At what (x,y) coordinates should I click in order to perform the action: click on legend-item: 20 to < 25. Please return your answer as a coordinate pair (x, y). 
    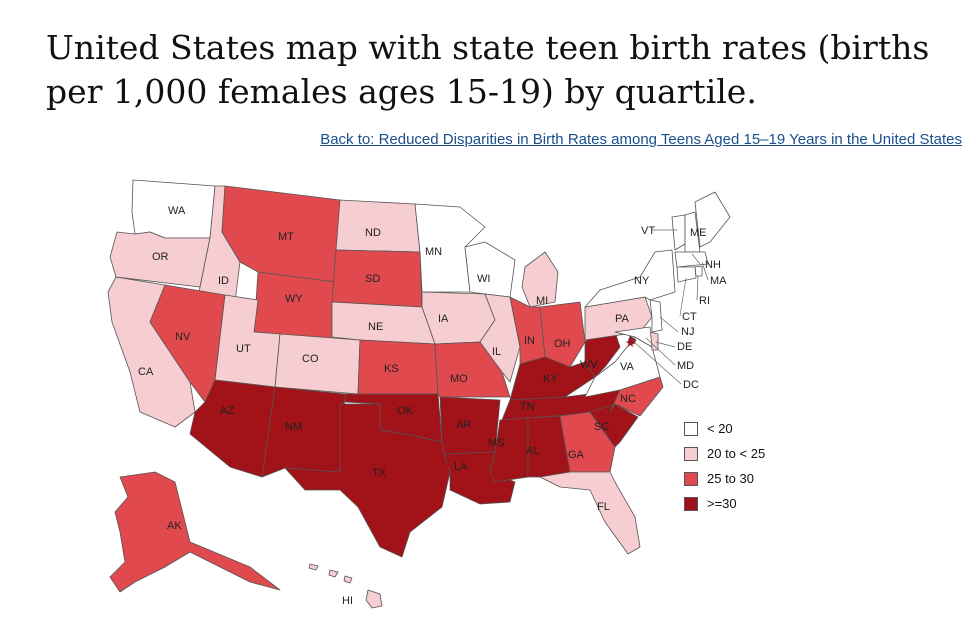
    Looking at the image, I should click on (724, 453).